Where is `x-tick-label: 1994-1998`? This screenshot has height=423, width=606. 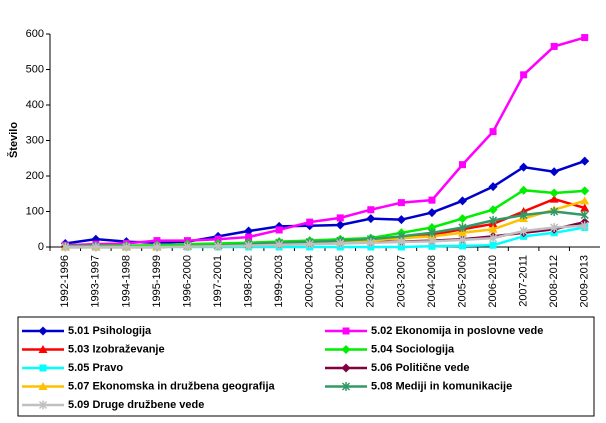
x-tick-label: 1994-1998 is located at coordinates (126, 281).